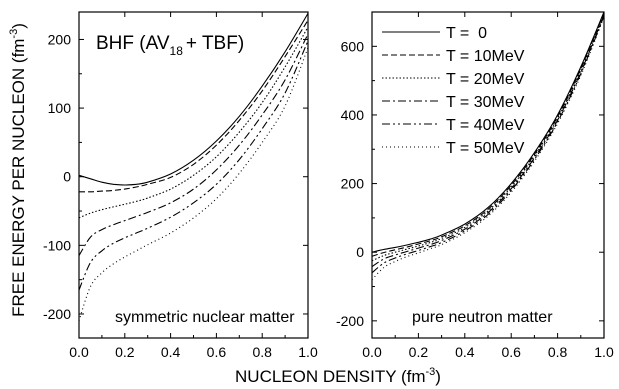 The image size is (619, 389). I want to click on legend-label: T = 20MeV, so click(485, 79).